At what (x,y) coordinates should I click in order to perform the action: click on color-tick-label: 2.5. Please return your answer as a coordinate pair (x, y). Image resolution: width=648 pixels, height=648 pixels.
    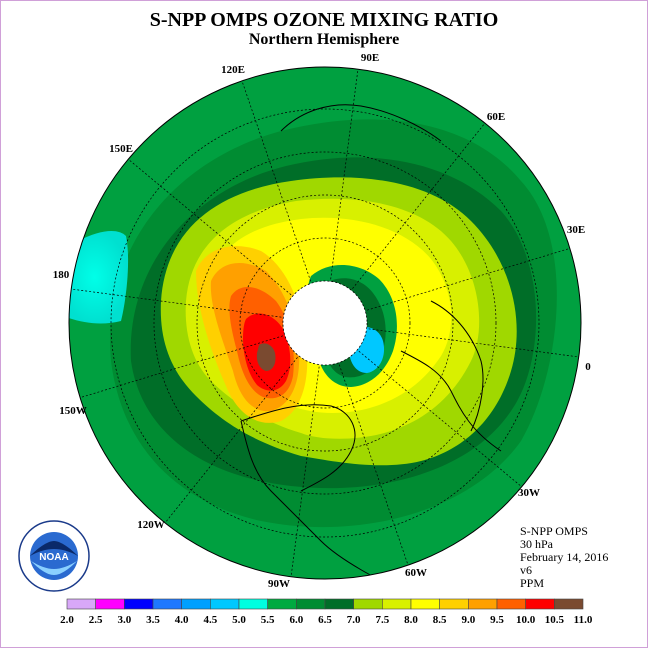
    Looking at the image, I should click on (96, 620).